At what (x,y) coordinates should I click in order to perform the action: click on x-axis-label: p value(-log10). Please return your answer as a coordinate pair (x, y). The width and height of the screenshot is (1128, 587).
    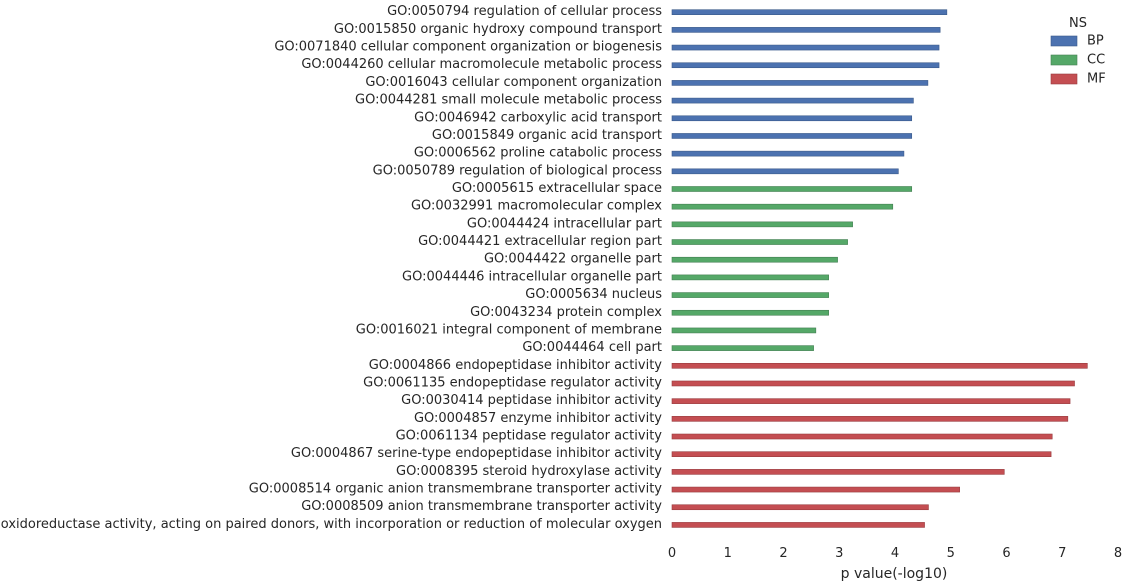
    Looking at the image, I should click on (894, 574).